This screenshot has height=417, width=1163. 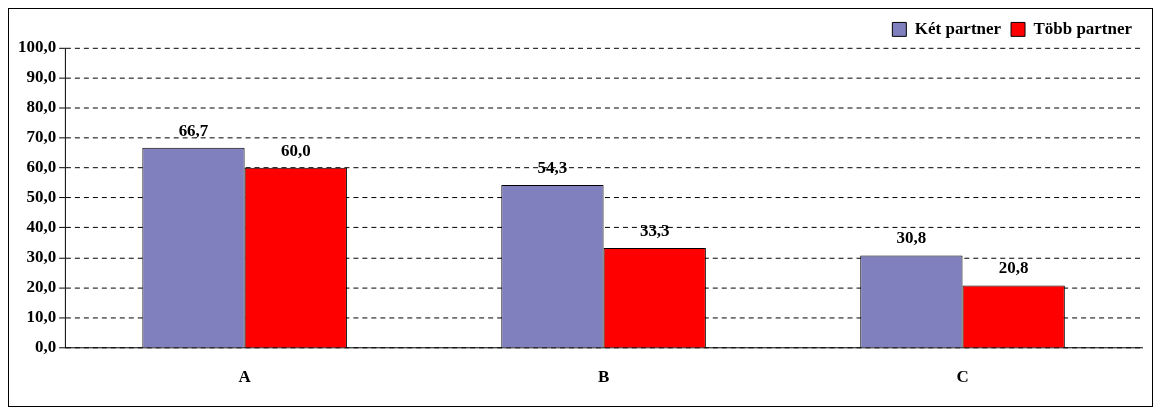 I want to click on y-tick-label: 30,0, so click(x=41, y=257).